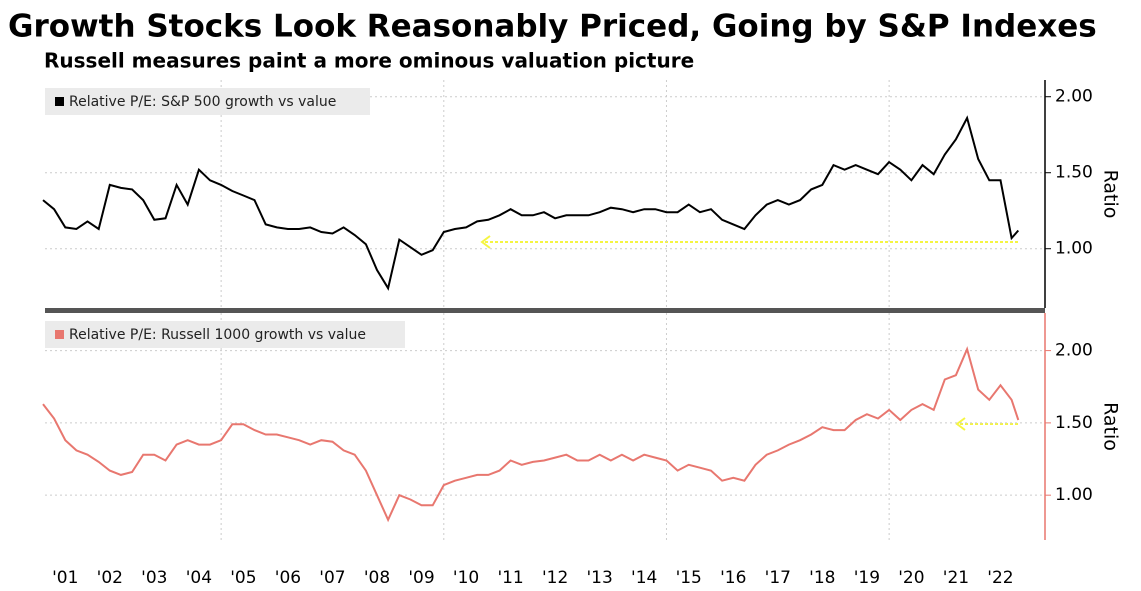 Image resolution: width=1141 pixels, height=591 pixels. What do you see at coordinates (1000, 578) in the screenshot?
I see `x-tick-label: '22` at bounding box center [1000, 578].